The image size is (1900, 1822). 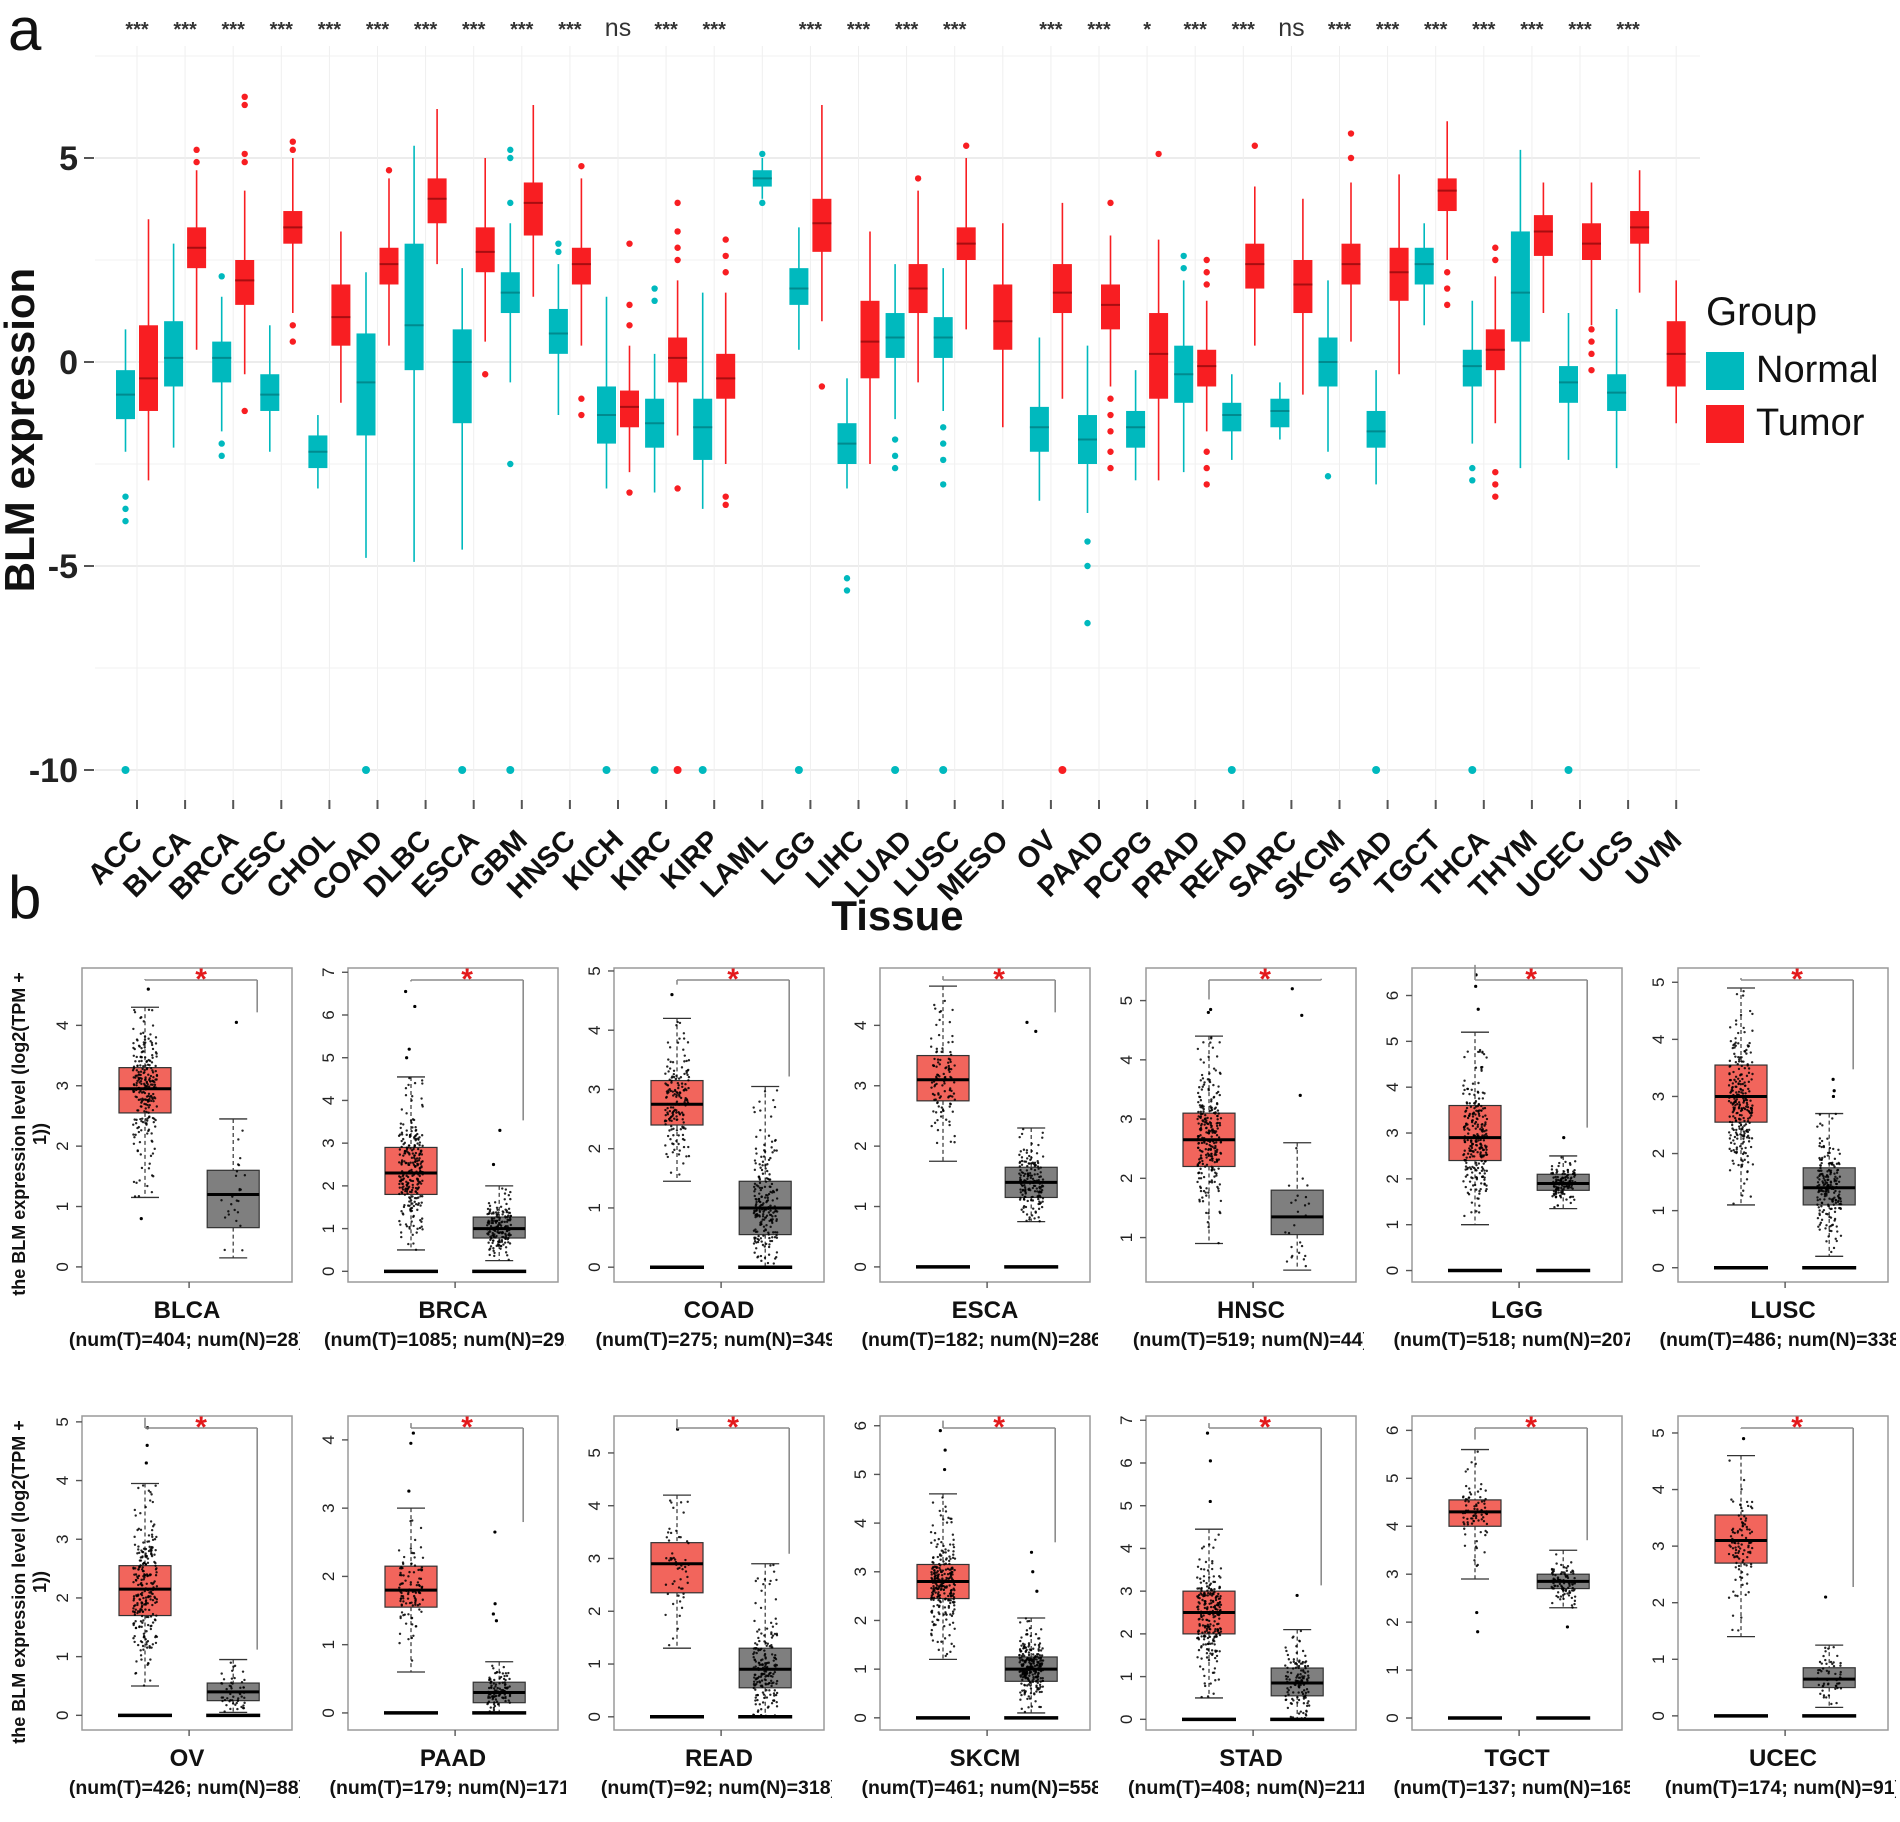 What do you see at coordinates (378, 30) in the screenshot?
I see `significance-marker-COAD: ***` at bounding box center [378, 30].